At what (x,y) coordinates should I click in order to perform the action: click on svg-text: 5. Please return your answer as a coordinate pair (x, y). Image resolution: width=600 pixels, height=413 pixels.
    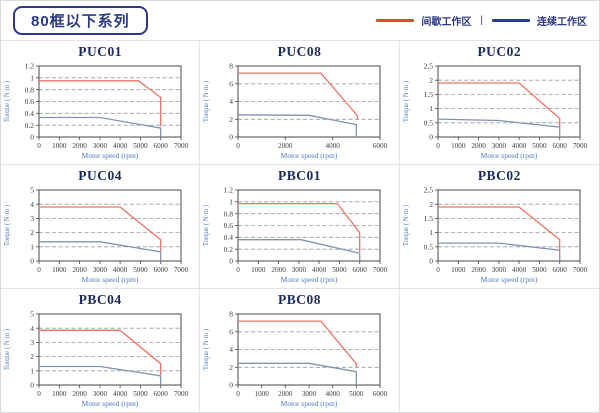
    Looking at the image, I should click on (32, 190).